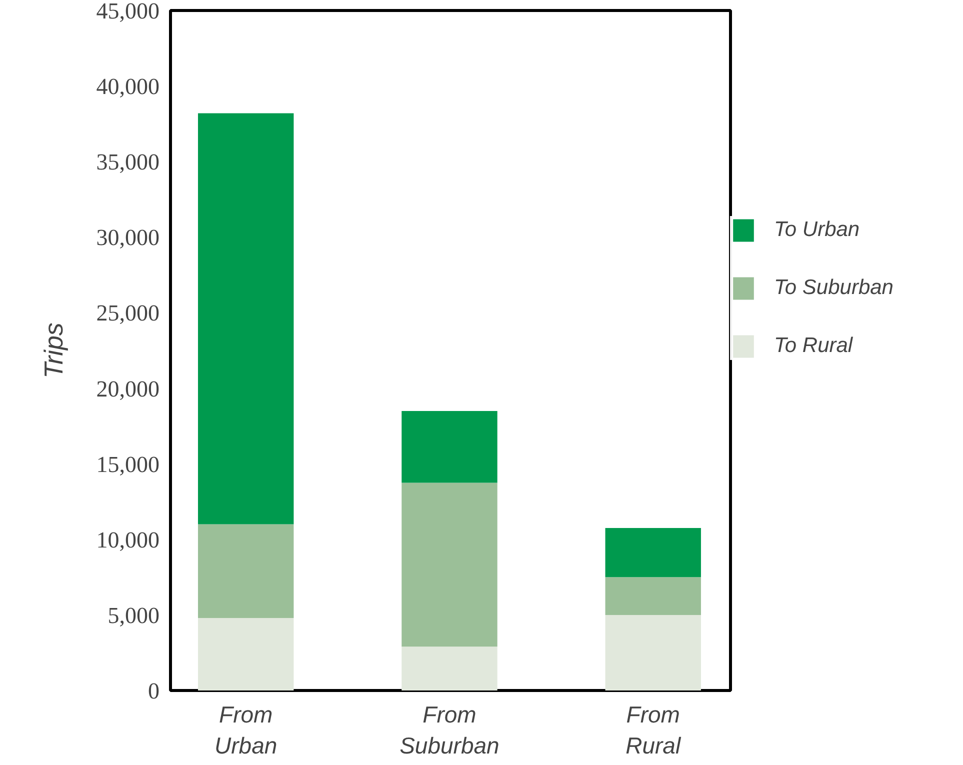 This screenshot has width=963, height=765. What do you see at coordinates (246, 730) in the screenshot?
I see `x-tick-label: From Urban` at bounding box center [246, 730].